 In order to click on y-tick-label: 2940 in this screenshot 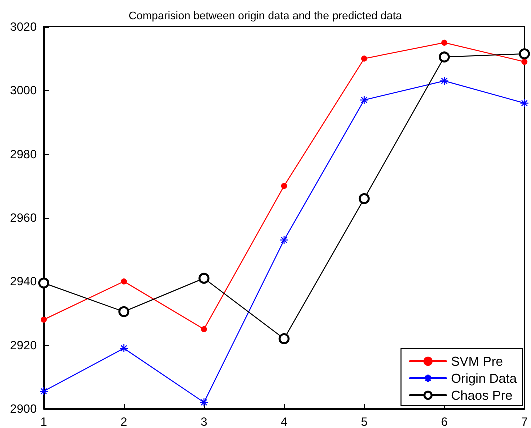, I will do `click(24, 281)`.